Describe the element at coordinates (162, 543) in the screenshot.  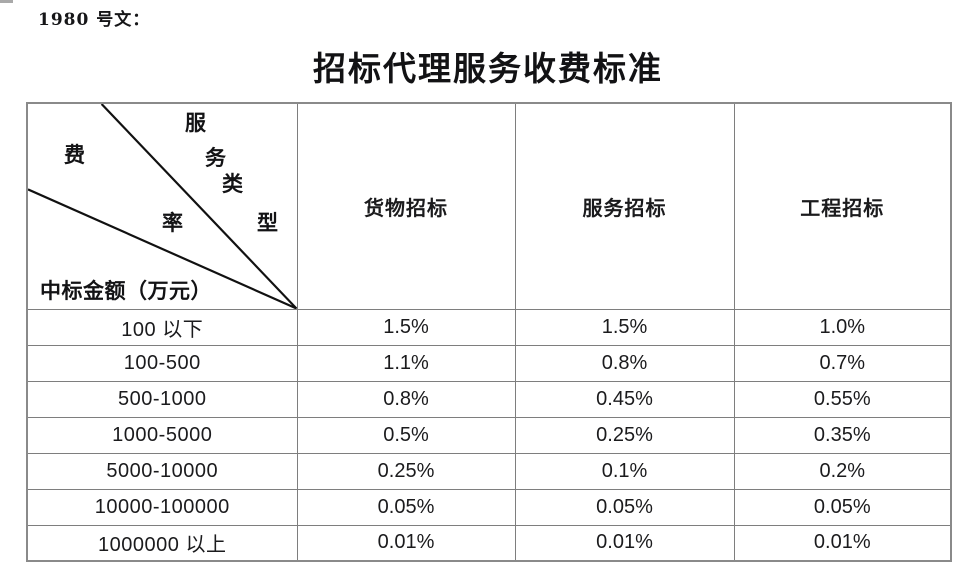
I see `row-label-cell: 1000000 以上` at that location.